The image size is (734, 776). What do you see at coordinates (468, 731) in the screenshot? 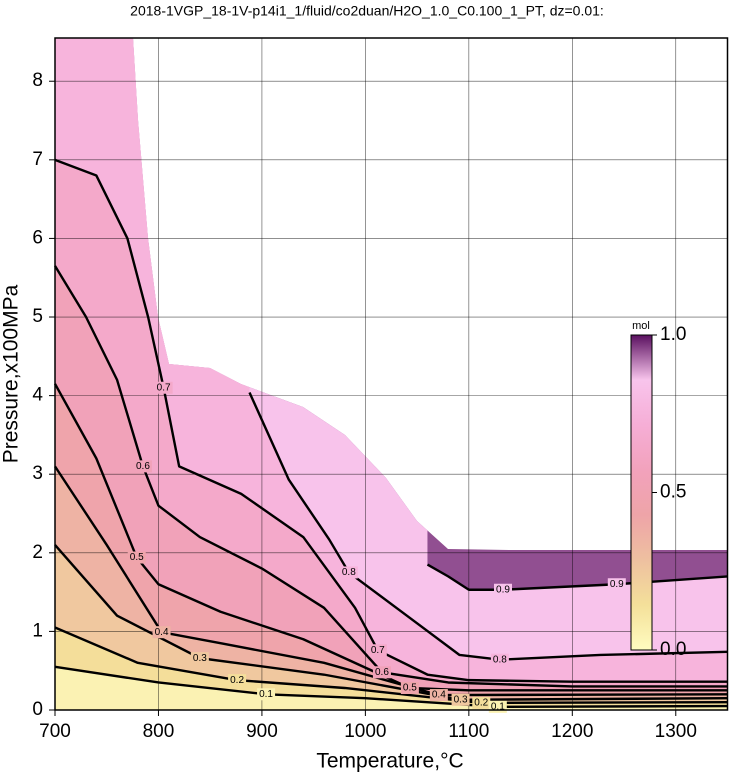
I see `x-tick-label: 1100` at bounding box center [468, 731].